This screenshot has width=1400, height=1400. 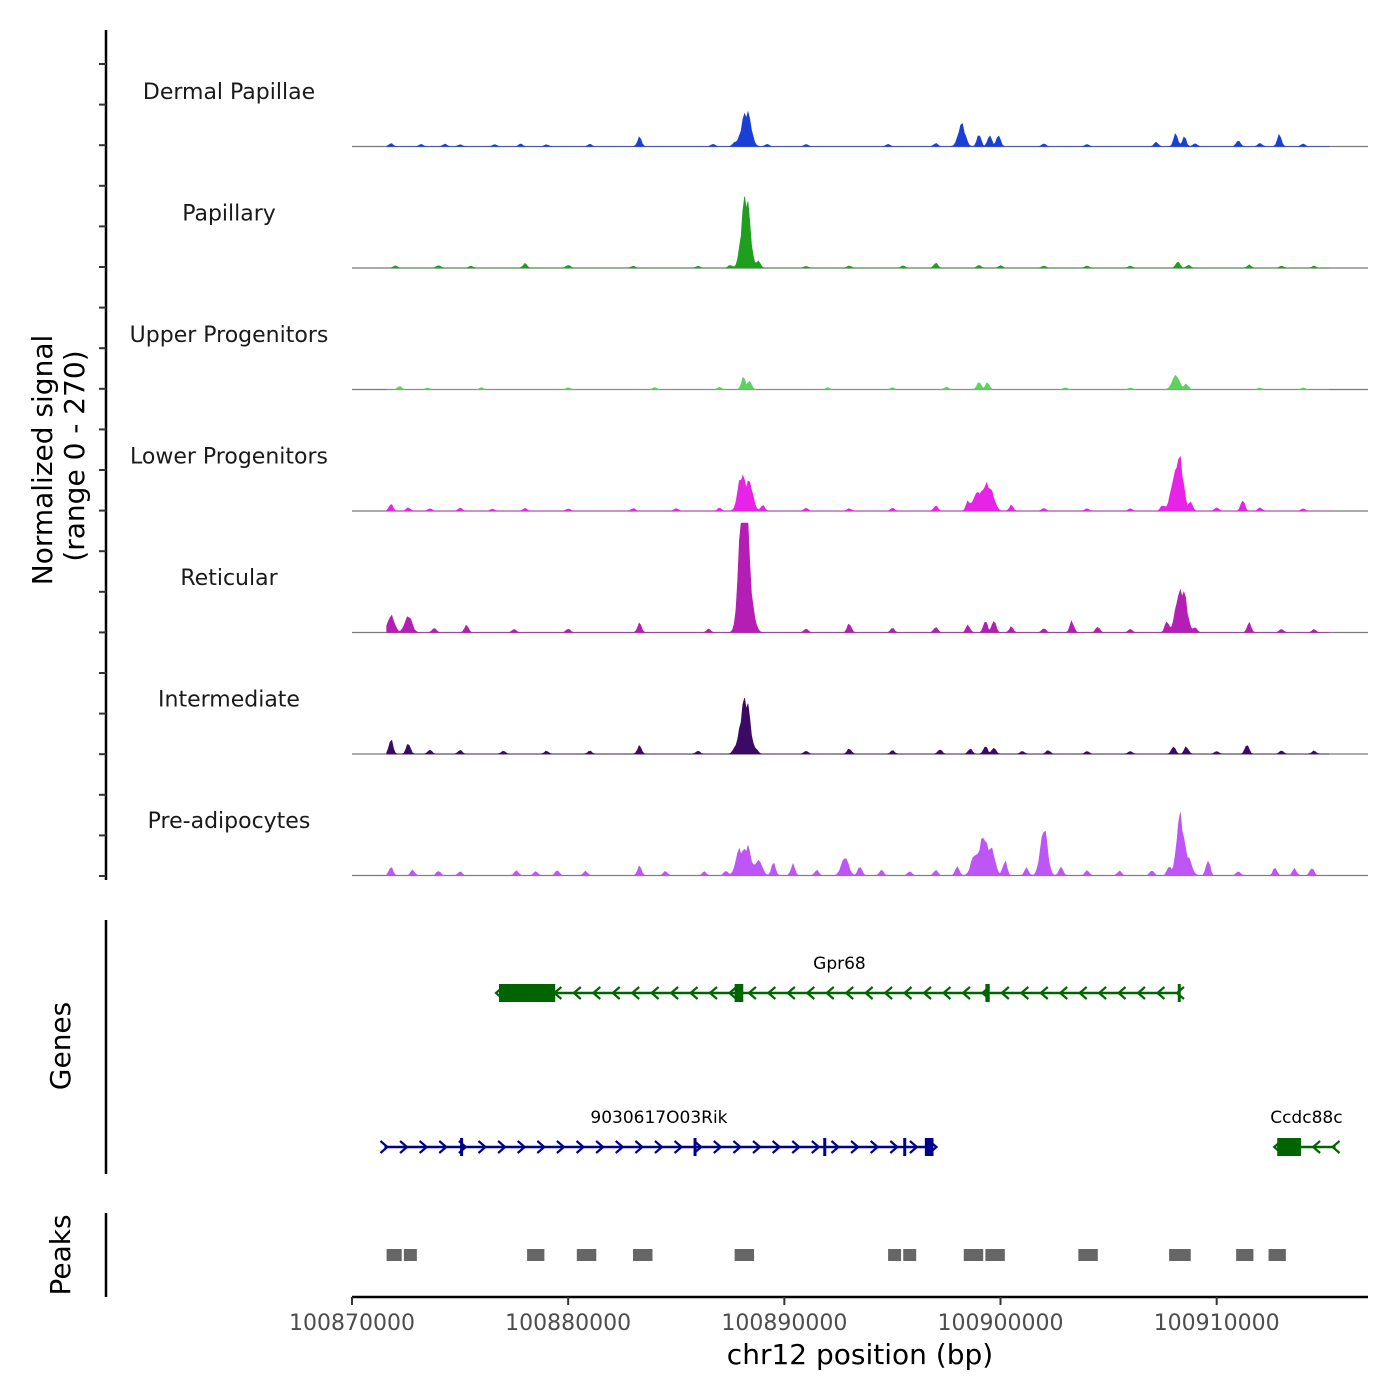 I want to click on track-label: Upper Progenitors, so click(x=229, y=335).